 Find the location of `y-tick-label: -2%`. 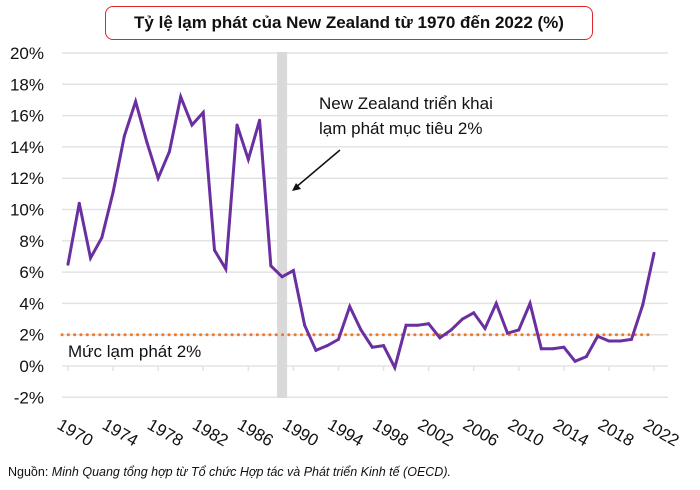

y-tick-label: -2% is located at coordinates (29, 397).